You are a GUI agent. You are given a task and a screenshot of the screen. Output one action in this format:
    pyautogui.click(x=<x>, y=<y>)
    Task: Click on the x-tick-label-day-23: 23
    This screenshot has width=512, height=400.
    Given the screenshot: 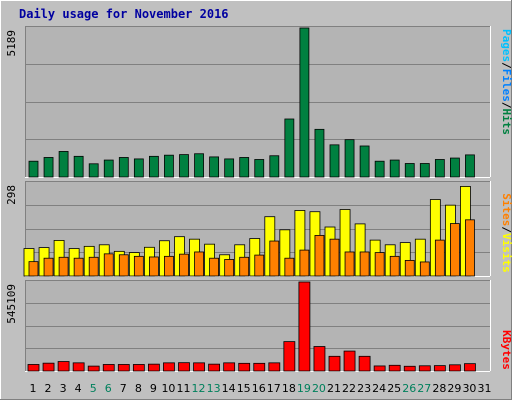 What is the action you would take?
    pyautogui.click(x=364, y=388)
    